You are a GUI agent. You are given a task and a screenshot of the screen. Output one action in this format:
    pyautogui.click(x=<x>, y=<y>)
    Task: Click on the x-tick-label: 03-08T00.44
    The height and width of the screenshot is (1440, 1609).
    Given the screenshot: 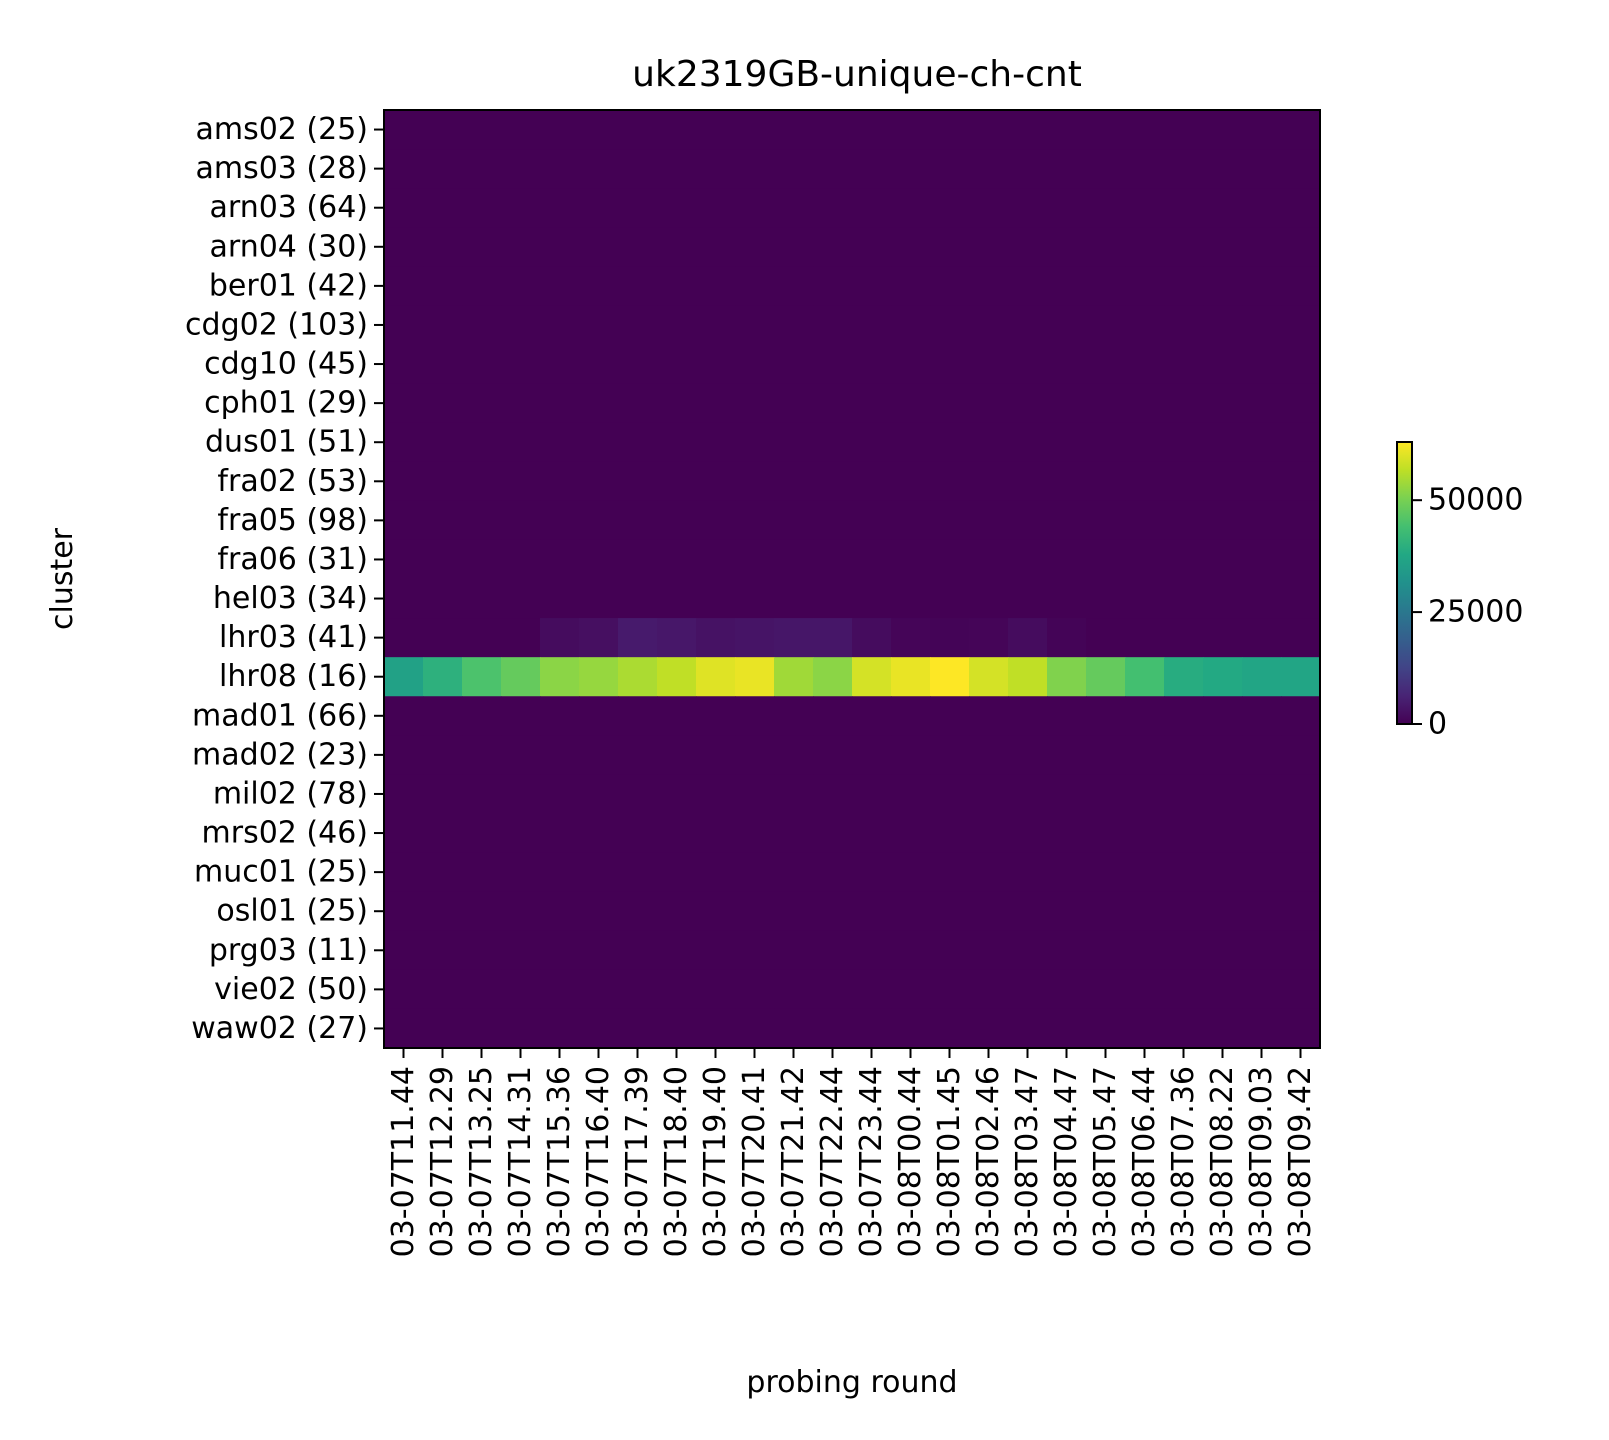 What is the action you would take?
    pyautogui.click(x=910, y=1161)
    